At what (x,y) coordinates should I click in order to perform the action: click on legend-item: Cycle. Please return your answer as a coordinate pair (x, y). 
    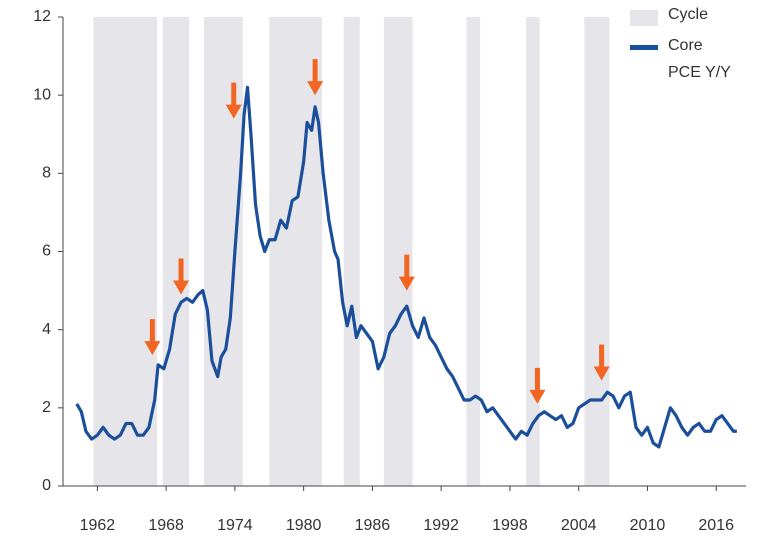
    Looking at the image, I should click on (683, 21).